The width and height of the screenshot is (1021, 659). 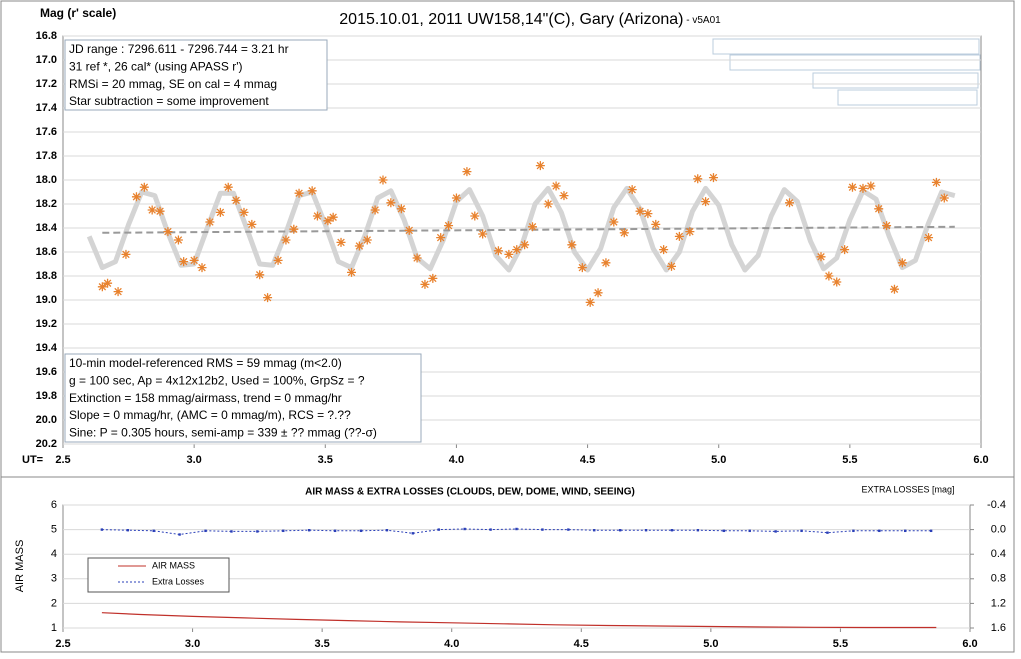 What do you see at coordinates (155, 66) in the screenshot?
I see `annotation-line: 31 ref *, 26 cal* (using APASS r')` at bounding box center [155, 66].